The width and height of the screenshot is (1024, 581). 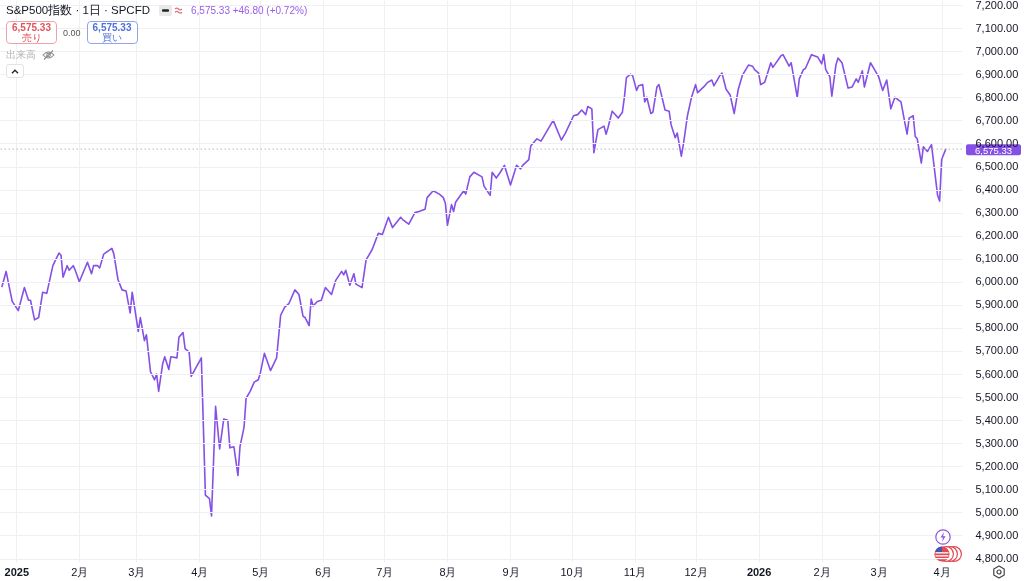 I want to click on y-tick-label: 4,900.00, so click(x=997, y=534).